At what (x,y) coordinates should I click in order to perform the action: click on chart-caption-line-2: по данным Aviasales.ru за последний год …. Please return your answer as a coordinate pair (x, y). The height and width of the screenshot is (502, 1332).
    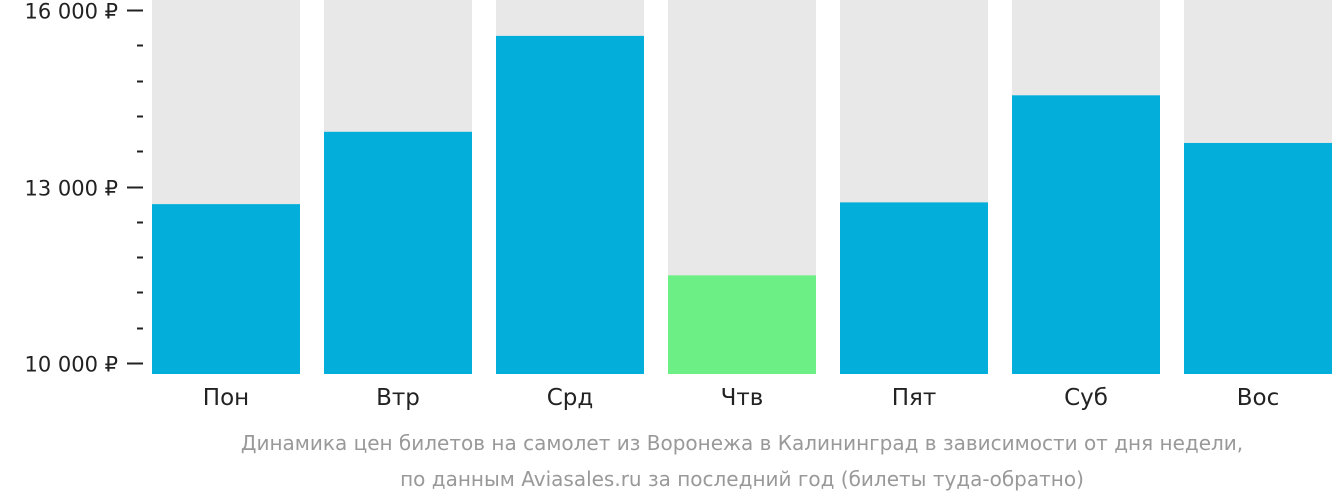
    Looking at the image, I should click on (742, 479).